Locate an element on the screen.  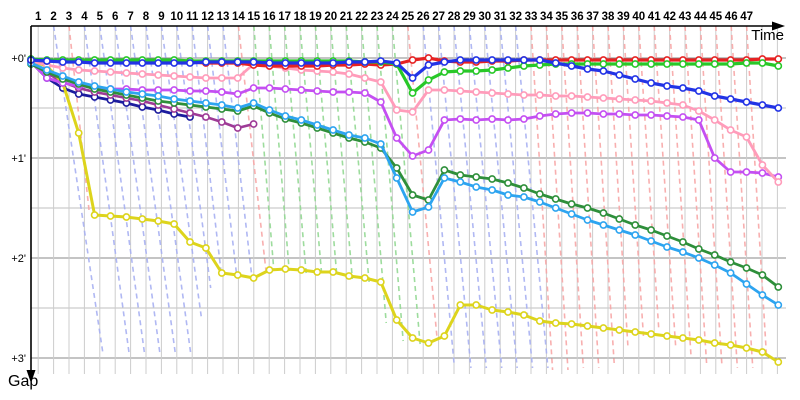
lap-connector-line-green is located at coordinates (358, 155).